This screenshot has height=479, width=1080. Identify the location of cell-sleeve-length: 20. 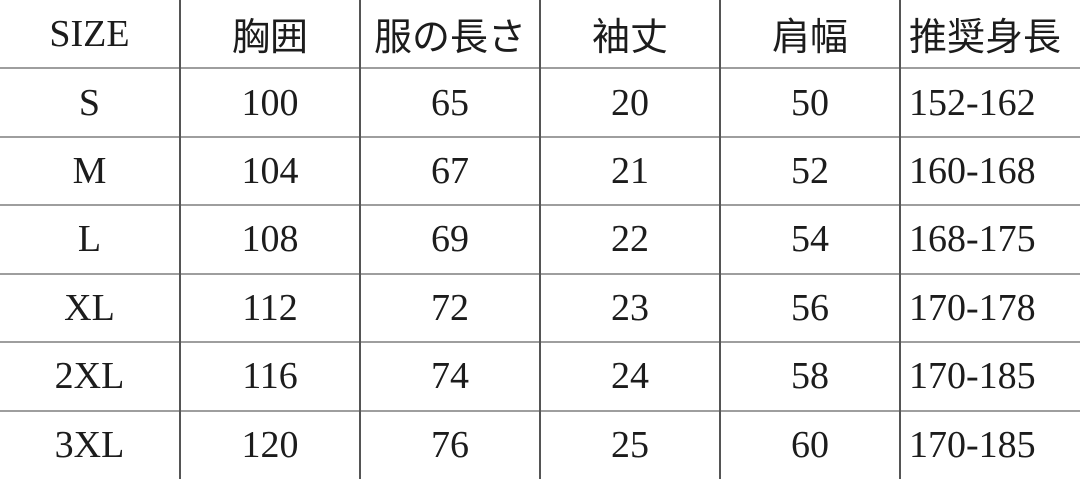
(629, 102).